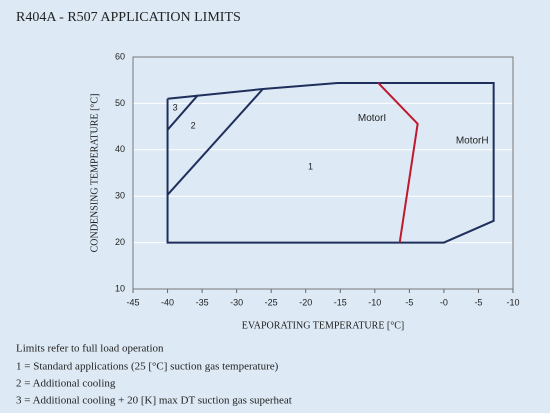  Describe the element at coordinates (175, 107) in the screenshot. I see `annotation: 3` at that location.